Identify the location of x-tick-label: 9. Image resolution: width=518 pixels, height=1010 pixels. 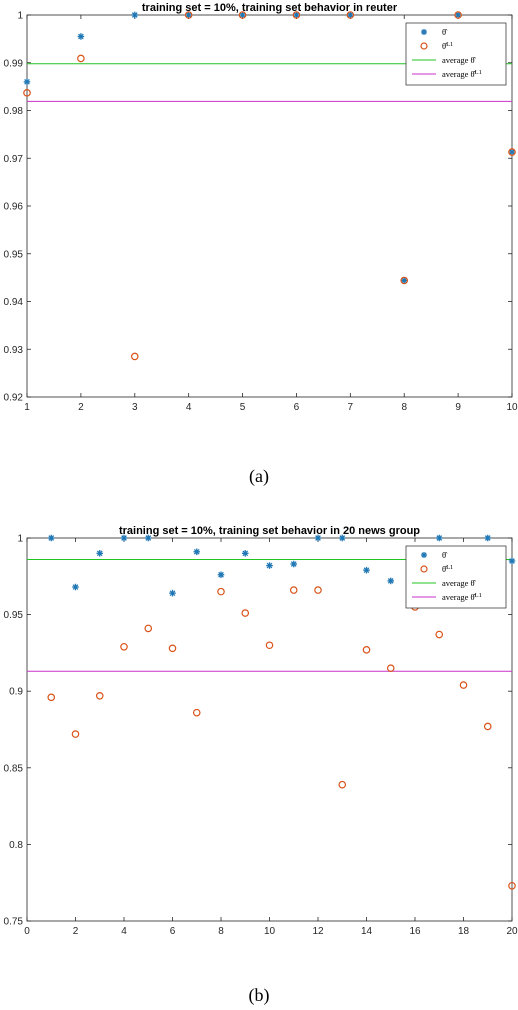
(458, 407).